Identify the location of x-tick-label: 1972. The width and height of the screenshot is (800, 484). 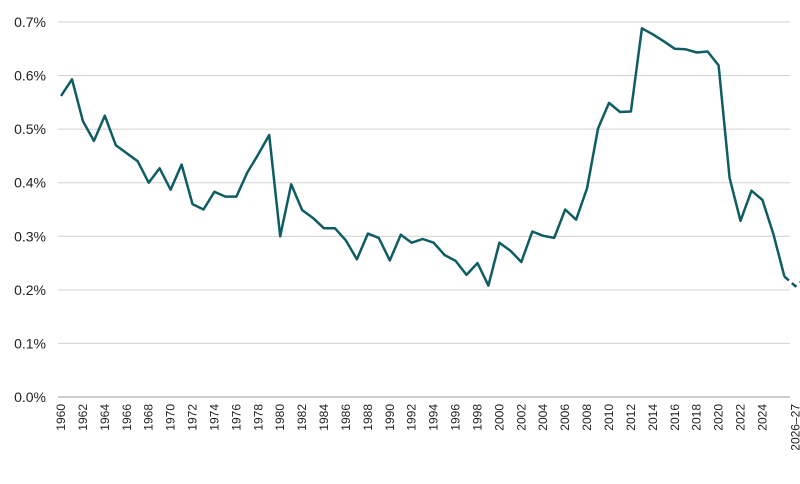
(193, 417).